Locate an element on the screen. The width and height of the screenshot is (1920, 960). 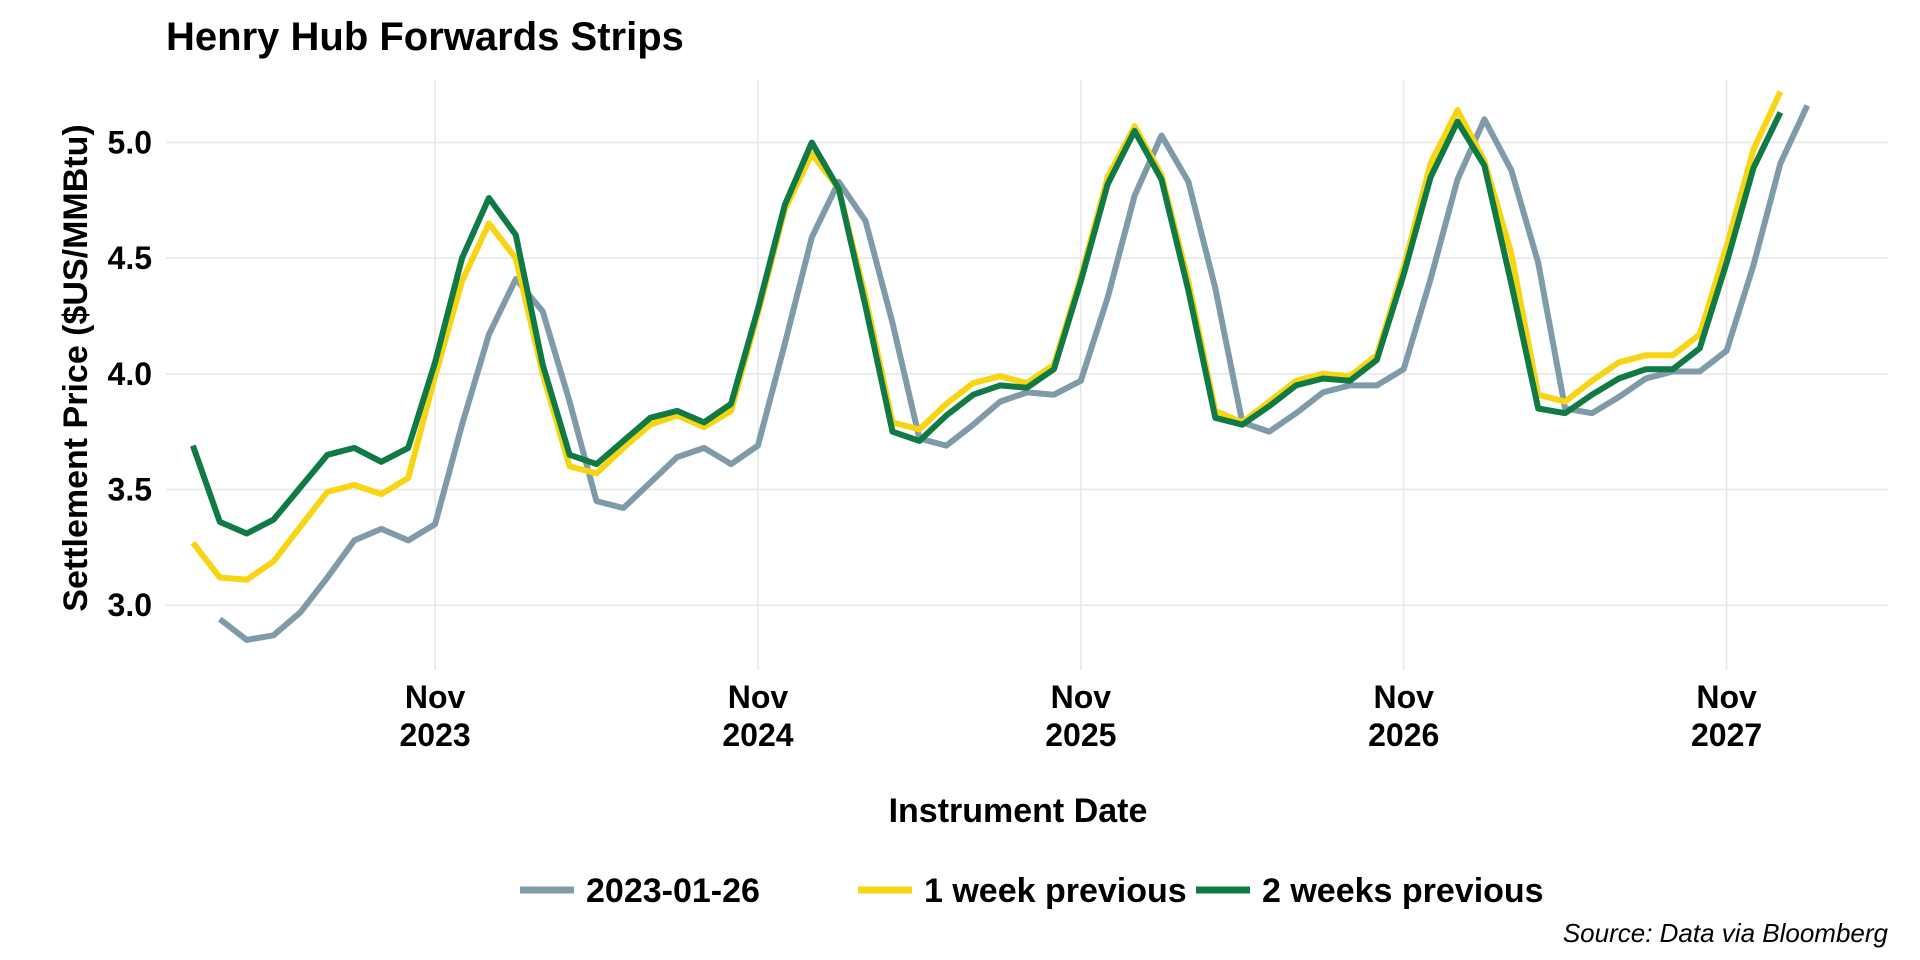
x-tick-labels: Nov 2023 Nov 2024 Nov 2025 Nov 2026 Nov 2027 is located at coordinates (1080, 716).